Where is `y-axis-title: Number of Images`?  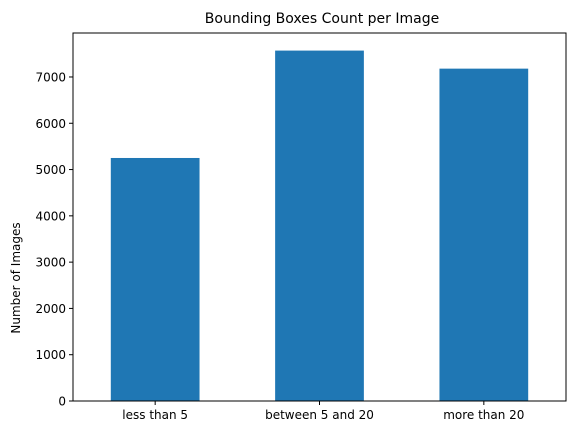 y-axis-title: Number of Images is located at coordinates (16, 277).